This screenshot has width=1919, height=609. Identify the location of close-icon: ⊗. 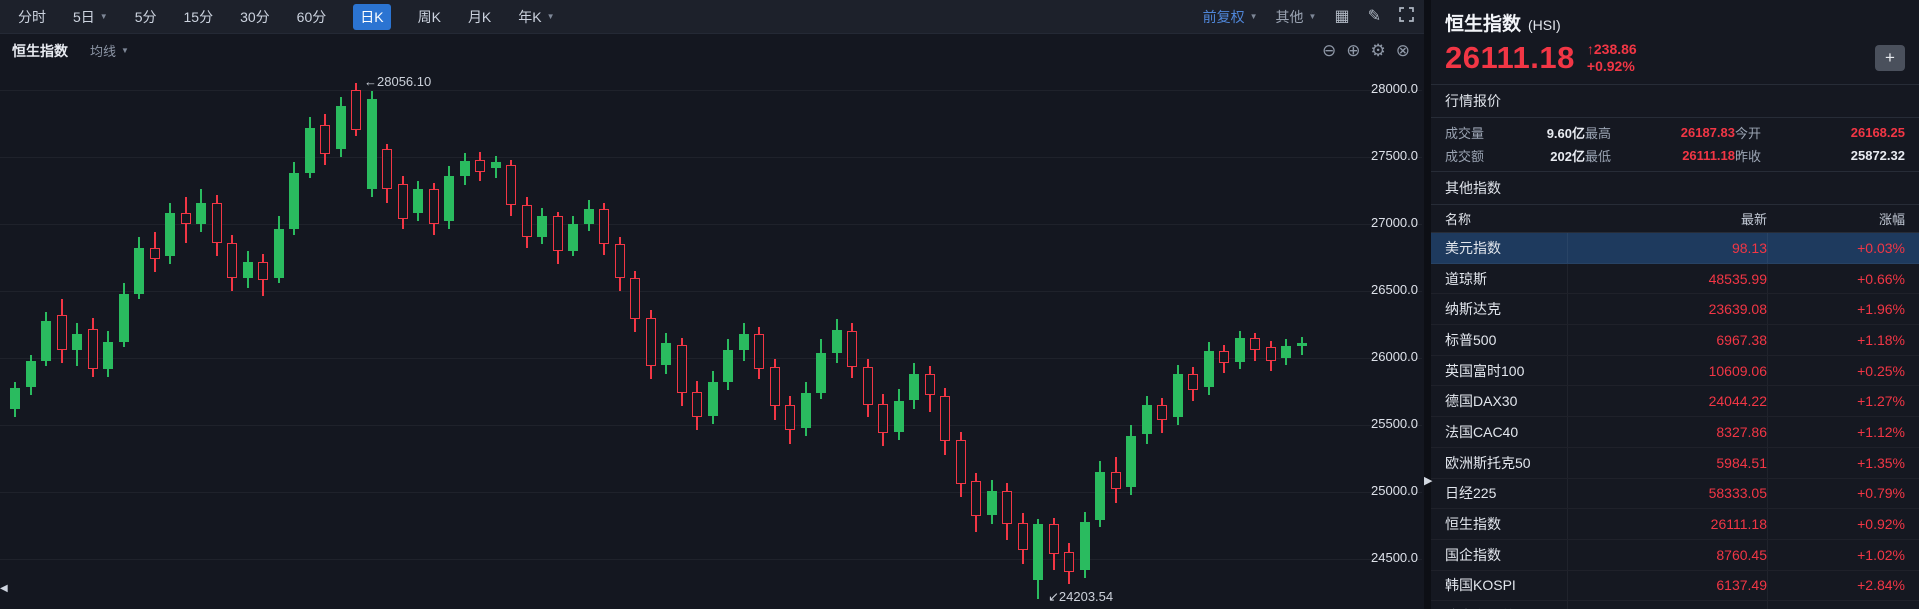
(1402, 50).